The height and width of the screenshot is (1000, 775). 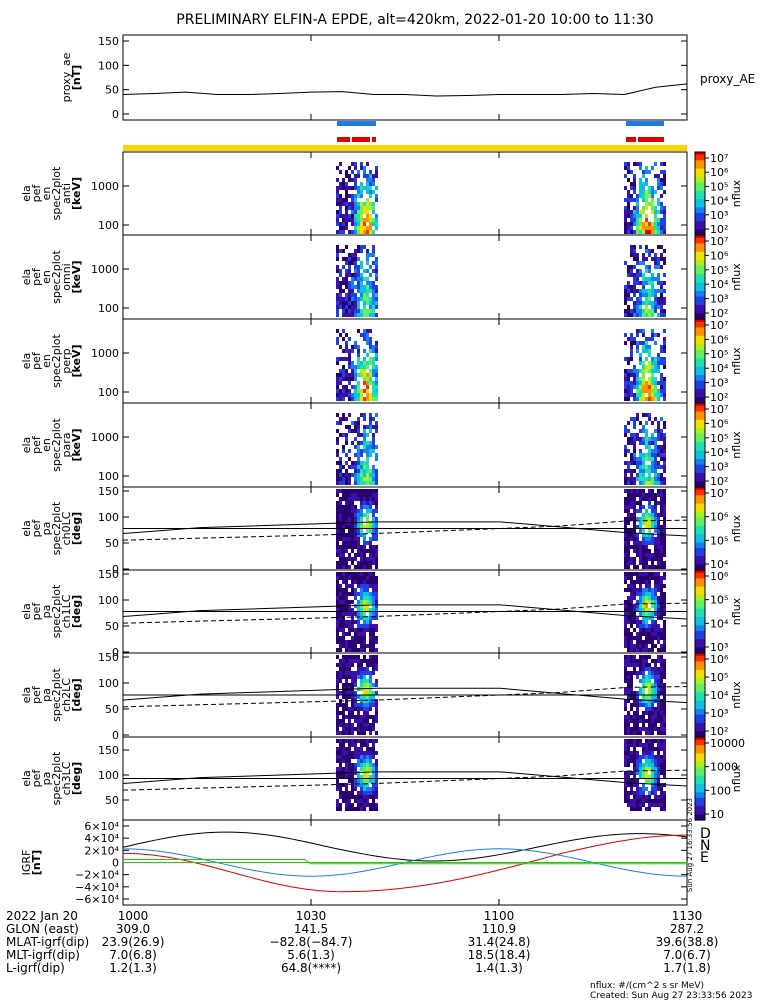 I want to click on ephem-cell: 1.4(1.3), so click(x=499, y=968).